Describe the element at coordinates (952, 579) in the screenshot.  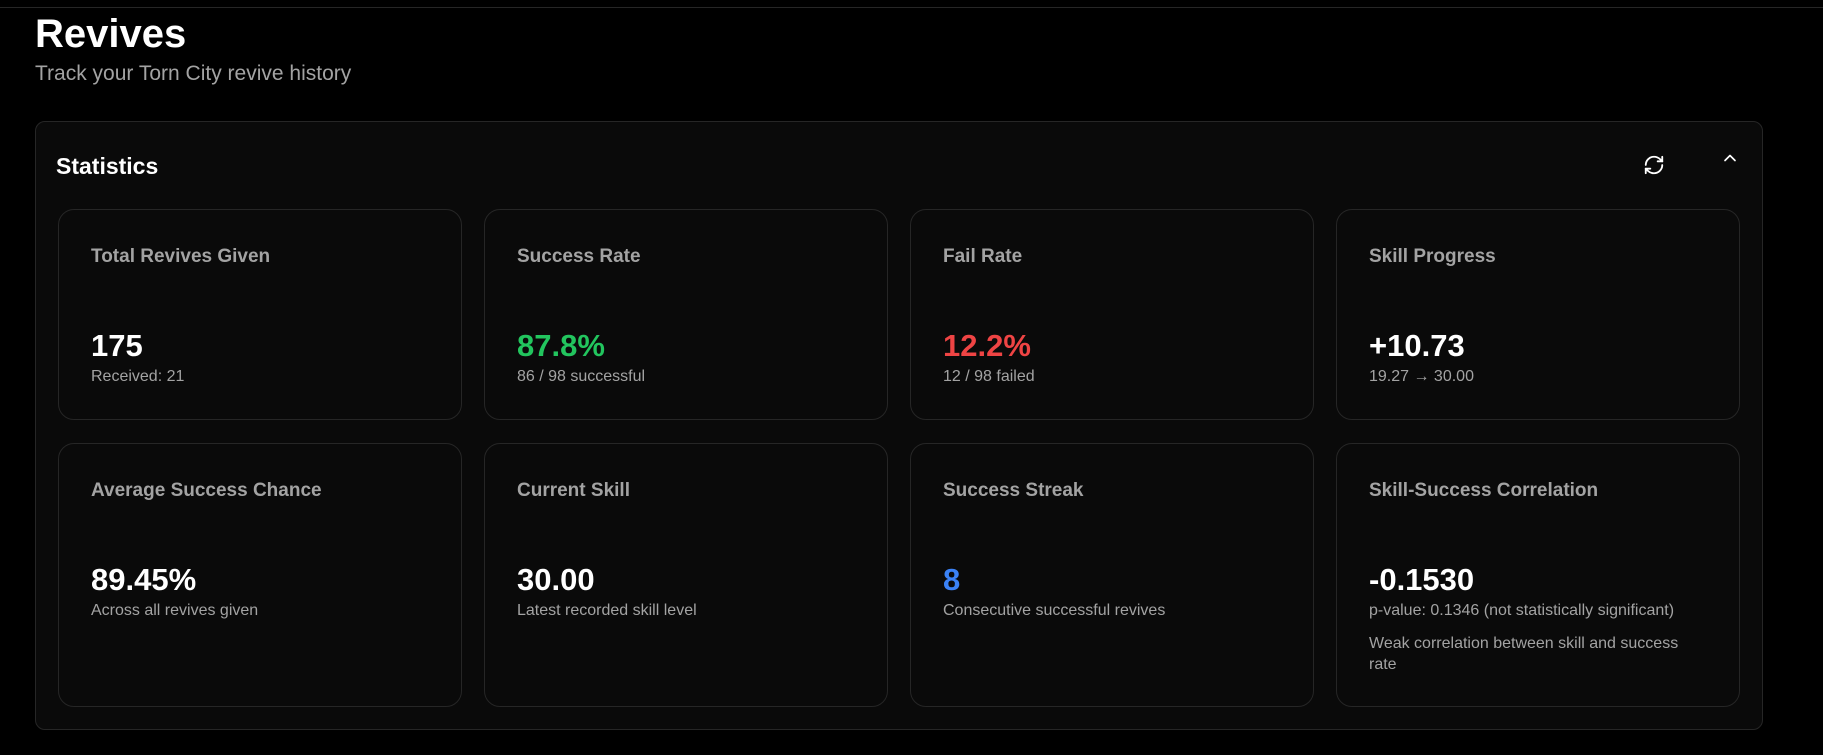
I see `stat-value: 8` at that location.